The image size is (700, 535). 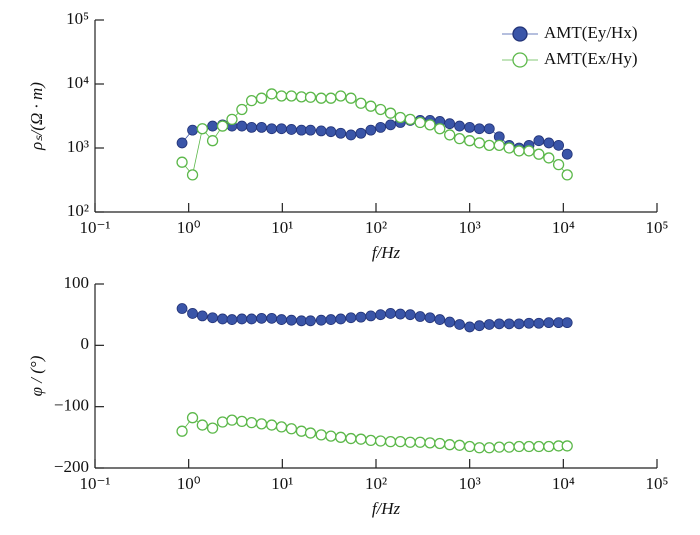 I want to click on x-tick-label: 10⁻¹, so click(x=94, y=227).